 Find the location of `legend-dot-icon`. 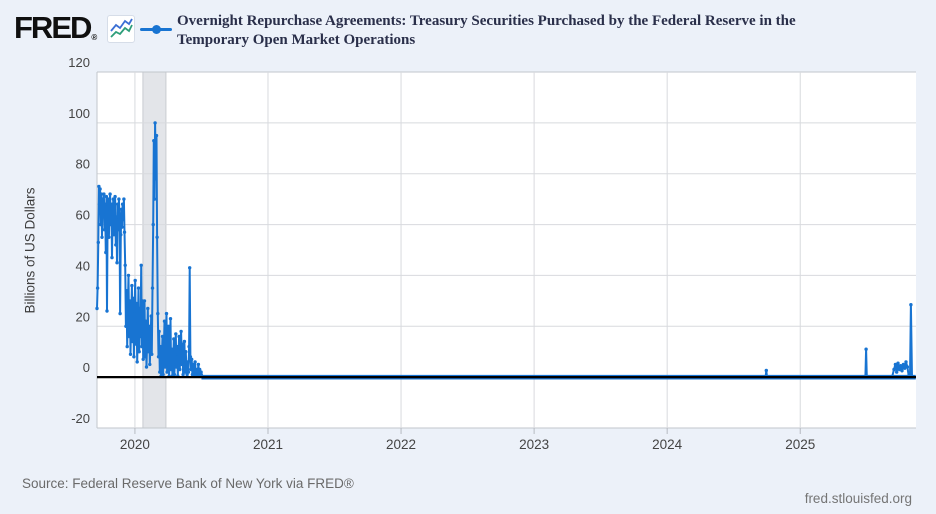

legend-dot-icon is located at coordinates (156, 29).